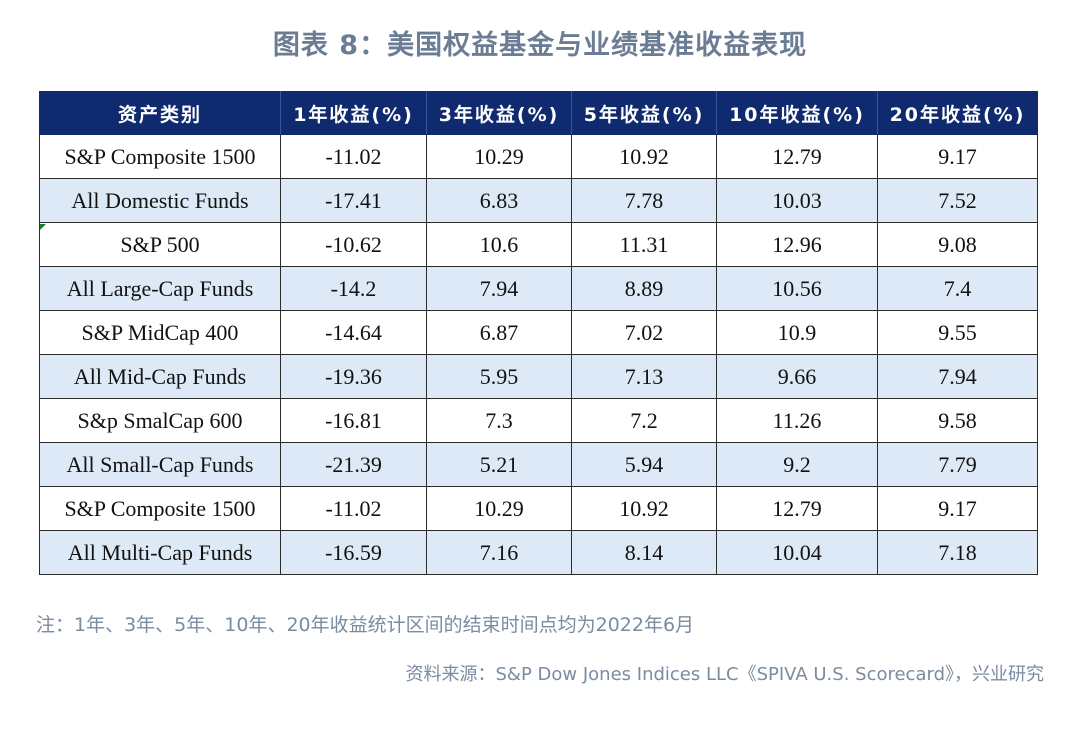 This screenshot has height=734, width=1080. Describe the element at coordinates (957, 552) in the screenshot. I see `cell-20y-return: 7.18` at that location.